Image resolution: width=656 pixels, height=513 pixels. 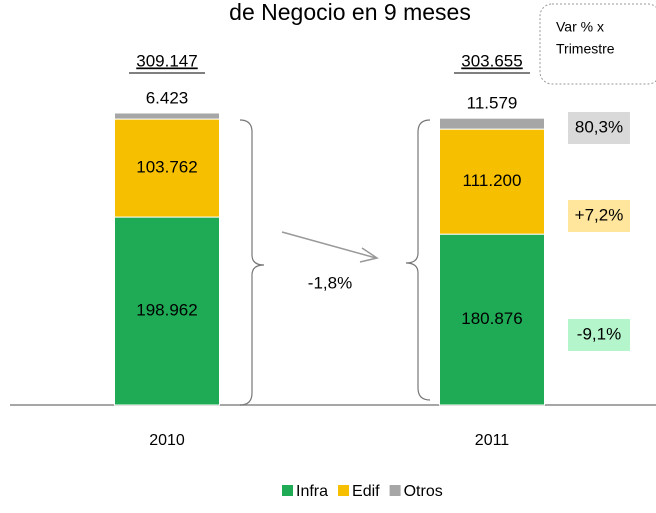 What do you see at coordinates (492, 440) in the screenshot?
I see `x-tick-label: 2011` at bounding box center [492, 440].